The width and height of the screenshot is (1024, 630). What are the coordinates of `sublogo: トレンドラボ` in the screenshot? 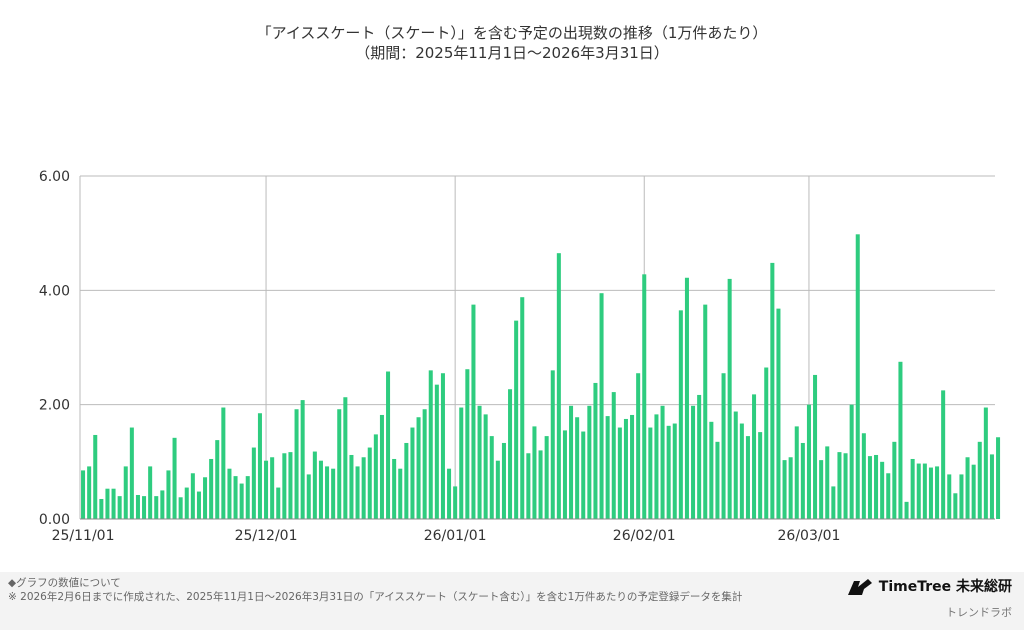 It's located at (979, 612).